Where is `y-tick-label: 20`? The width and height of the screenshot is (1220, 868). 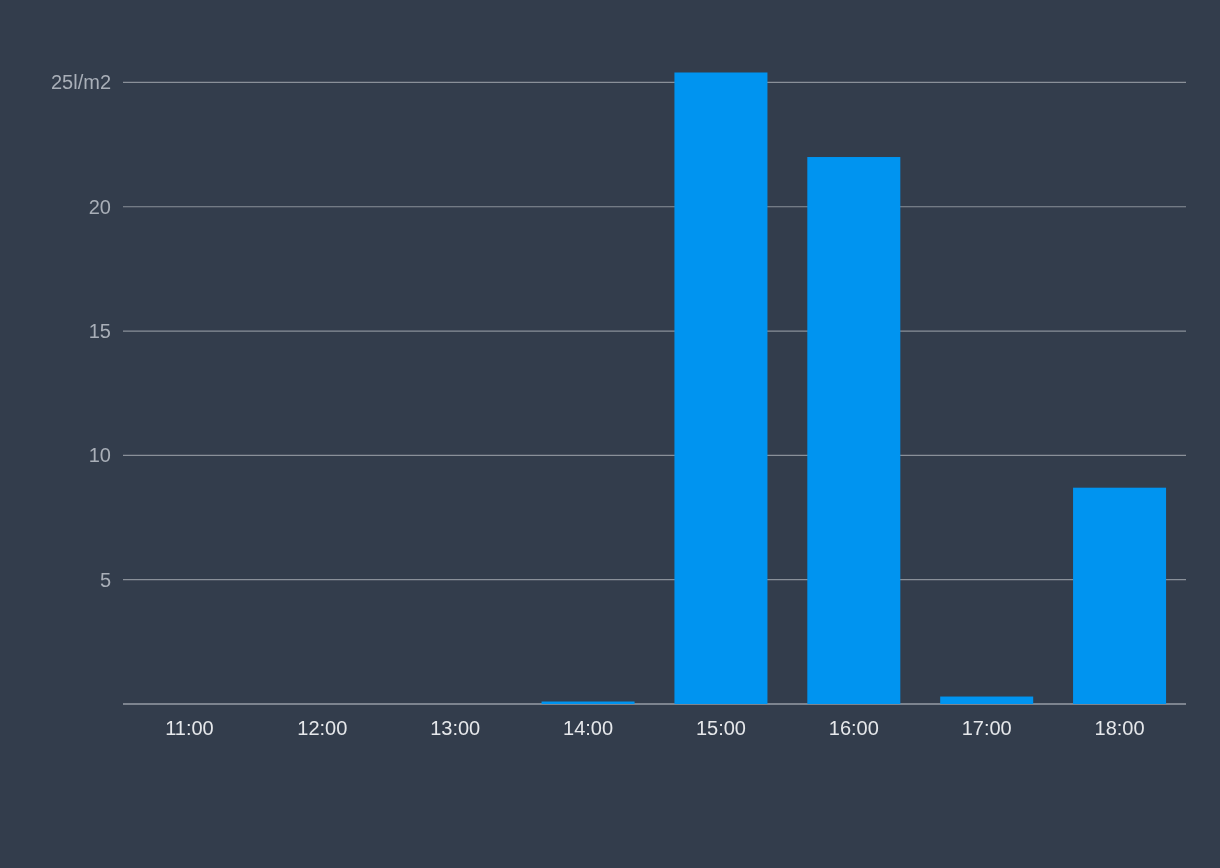
y-tick-label: 20 is located at coordinates (99, 206).